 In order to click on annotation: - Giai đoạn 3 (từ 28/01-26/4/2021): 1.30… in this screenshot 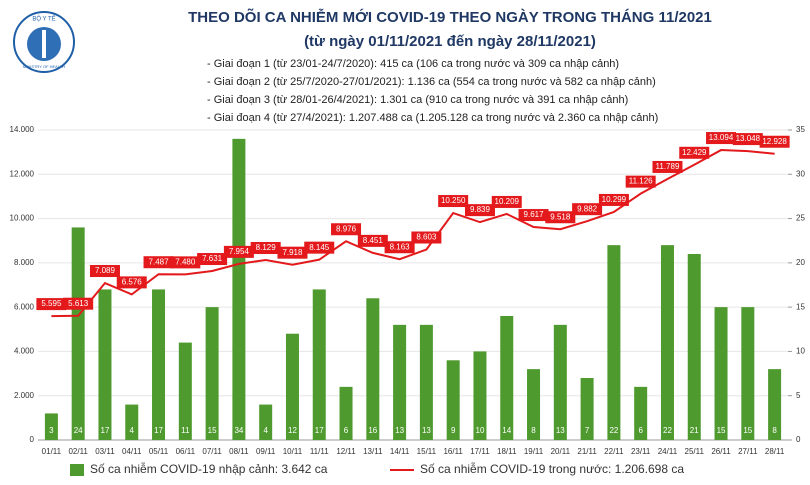, I will do `click(417, 100)`.